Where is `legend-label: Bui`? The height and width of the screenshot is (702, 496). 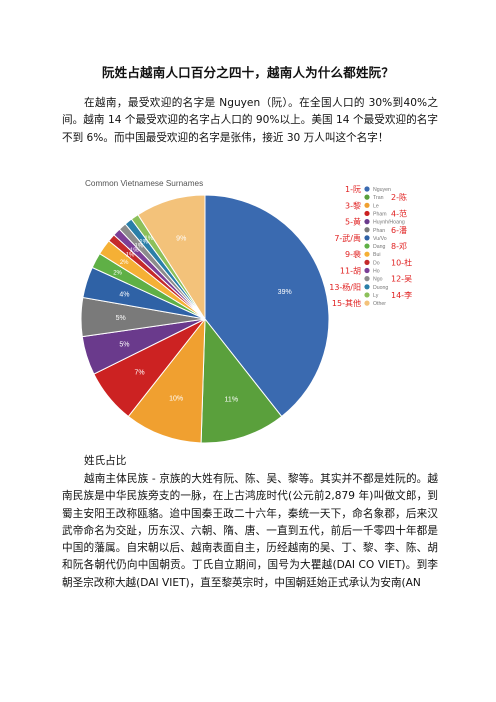 legend-label: Bui is located at coordinates (377, 255).